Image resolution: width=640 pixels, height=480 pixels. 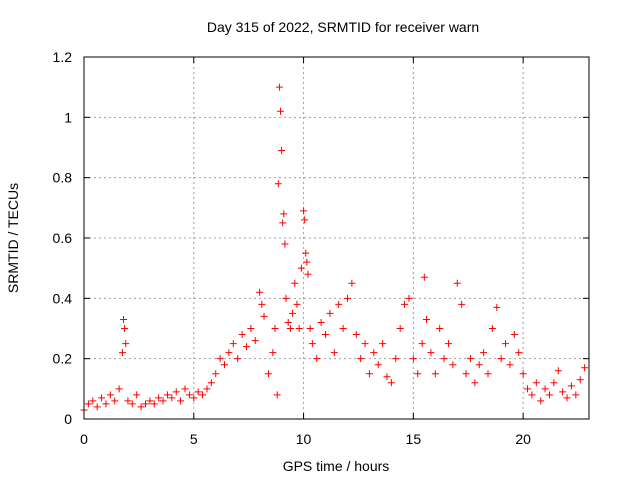 I want to click on x-tick-label: 5, so click(x=194, y=439).